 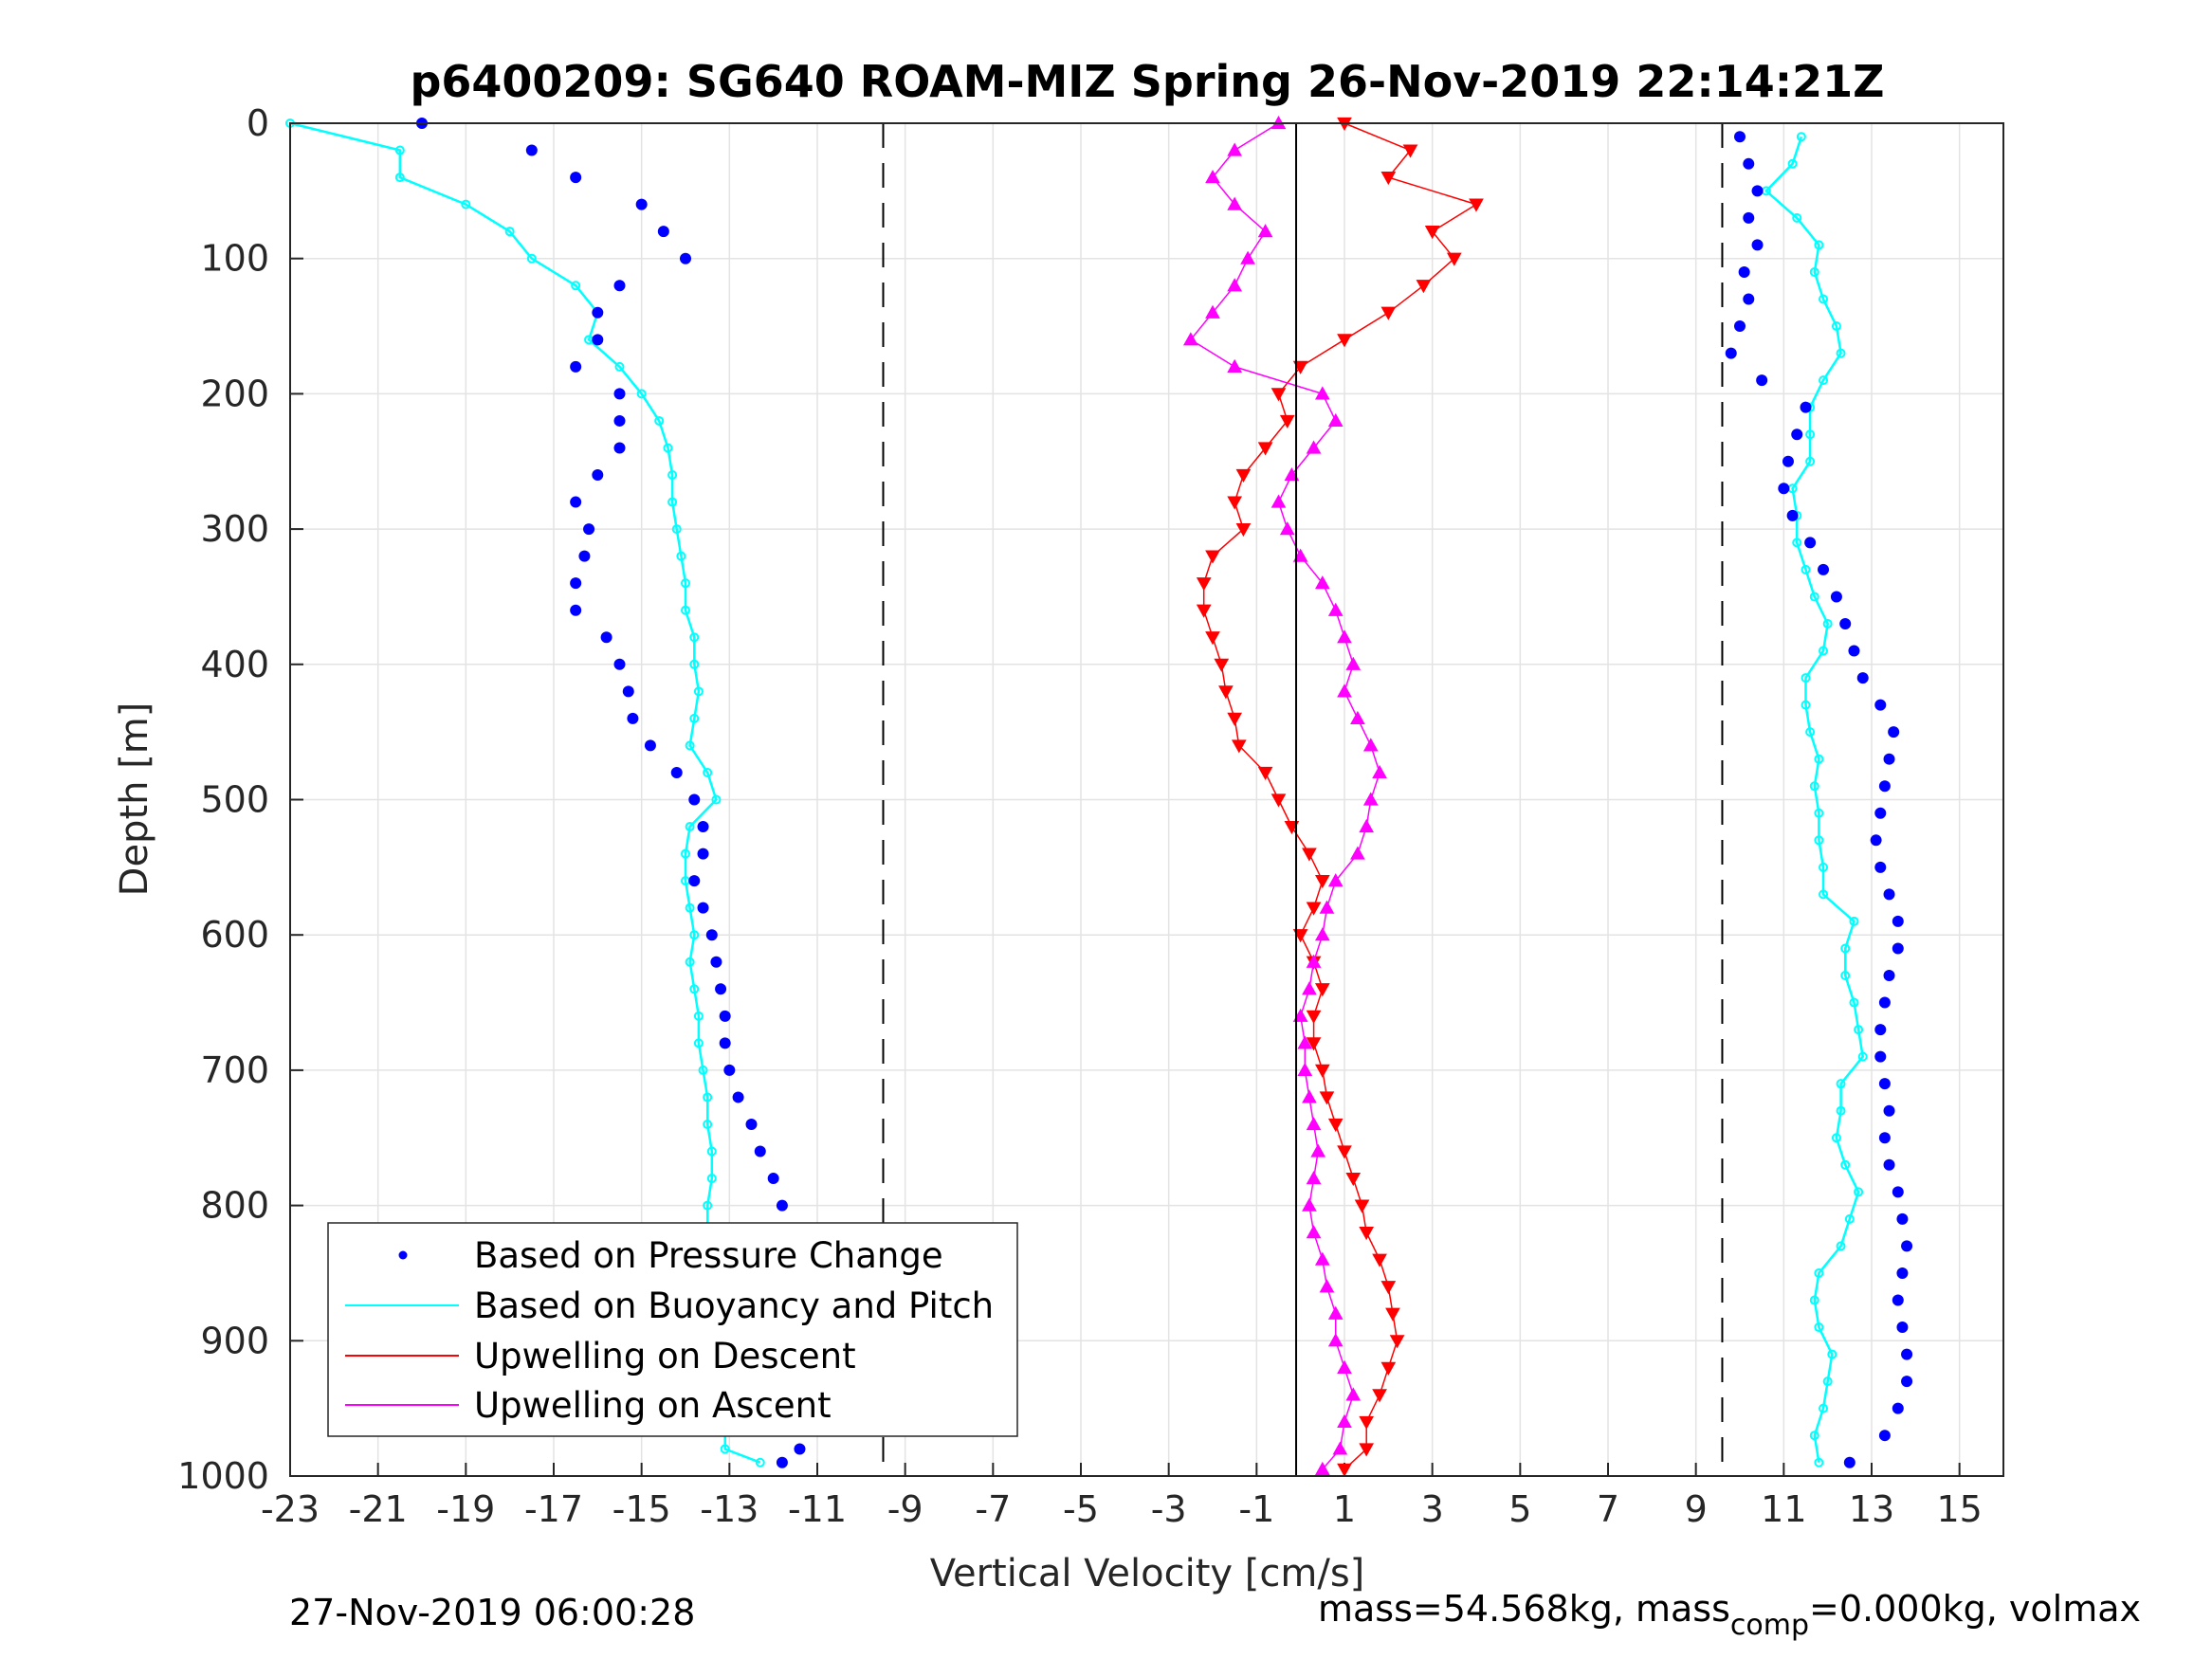 What do you see at coordinates (234, 1070) in the screenshot?
I see `y-tick-label: 700` at bounding box center [234, 1070].